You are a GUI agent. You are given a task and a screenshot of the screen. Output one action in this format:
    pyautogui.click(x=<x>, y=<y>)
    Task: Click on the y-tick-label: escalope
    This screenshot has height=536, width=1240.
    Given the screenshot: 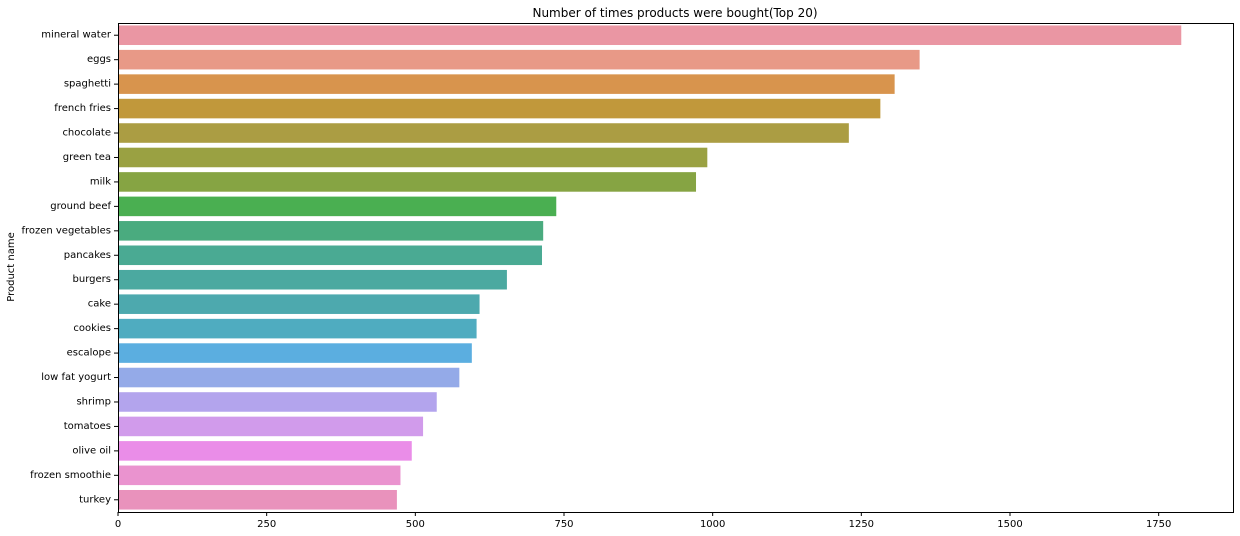 What is the action you would take?
    pyautogui.click(x=89, y=353)
    